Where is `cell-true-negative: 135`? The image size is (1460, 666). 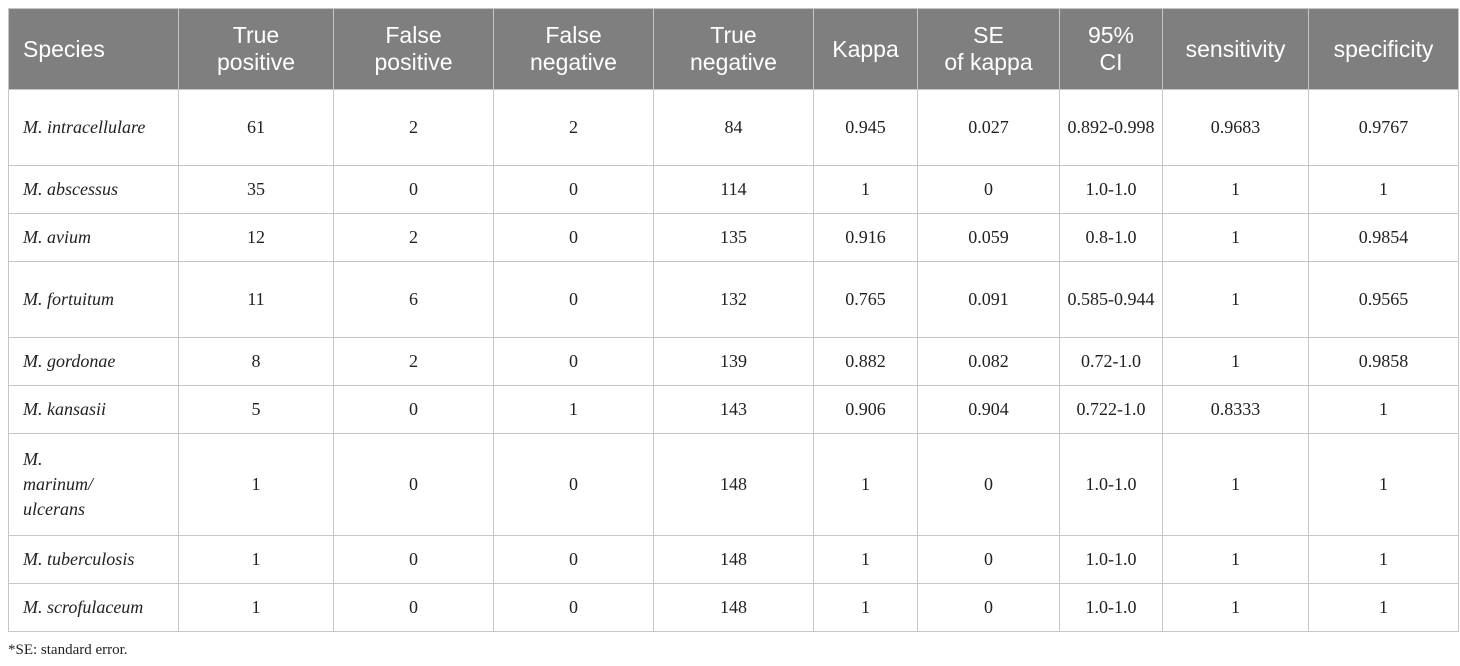
cell-true-negative: 135 is located at coordinates (733, 237).